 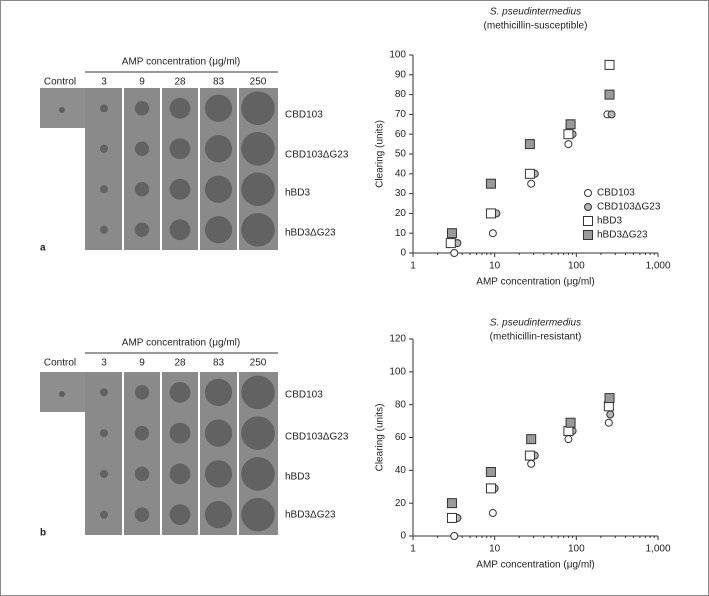 What do you see at coordinates (397, 339) in the screenshot?
I see `y-tick-label: 120` at bounding box center [397, 339].